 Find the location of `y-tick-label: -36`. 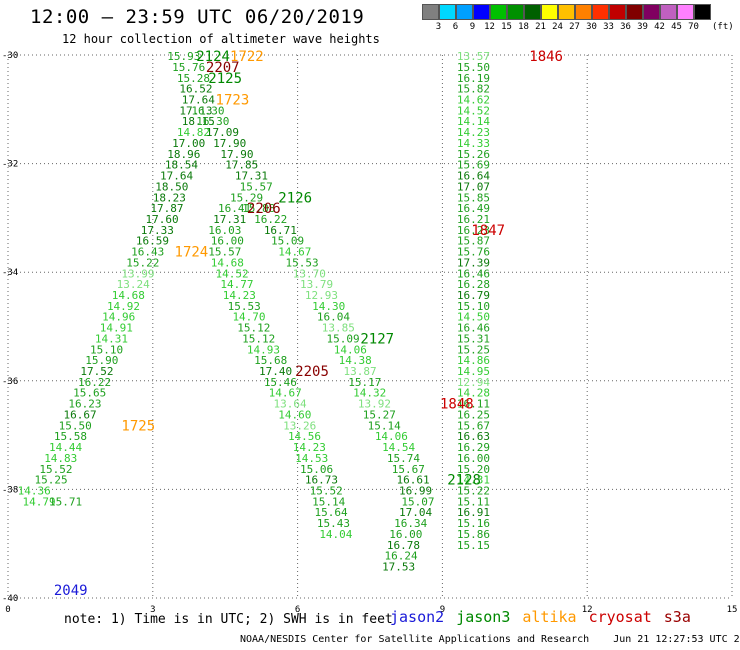

y-tick-label: -36 is located at coordinates (10, 382).